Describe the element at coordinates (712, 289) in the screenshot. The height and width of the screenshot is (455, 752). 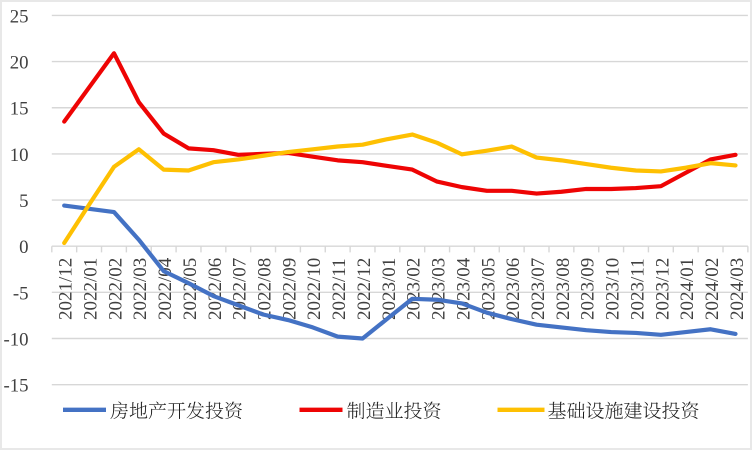
I see `svg-text: 2024/02` at that location.